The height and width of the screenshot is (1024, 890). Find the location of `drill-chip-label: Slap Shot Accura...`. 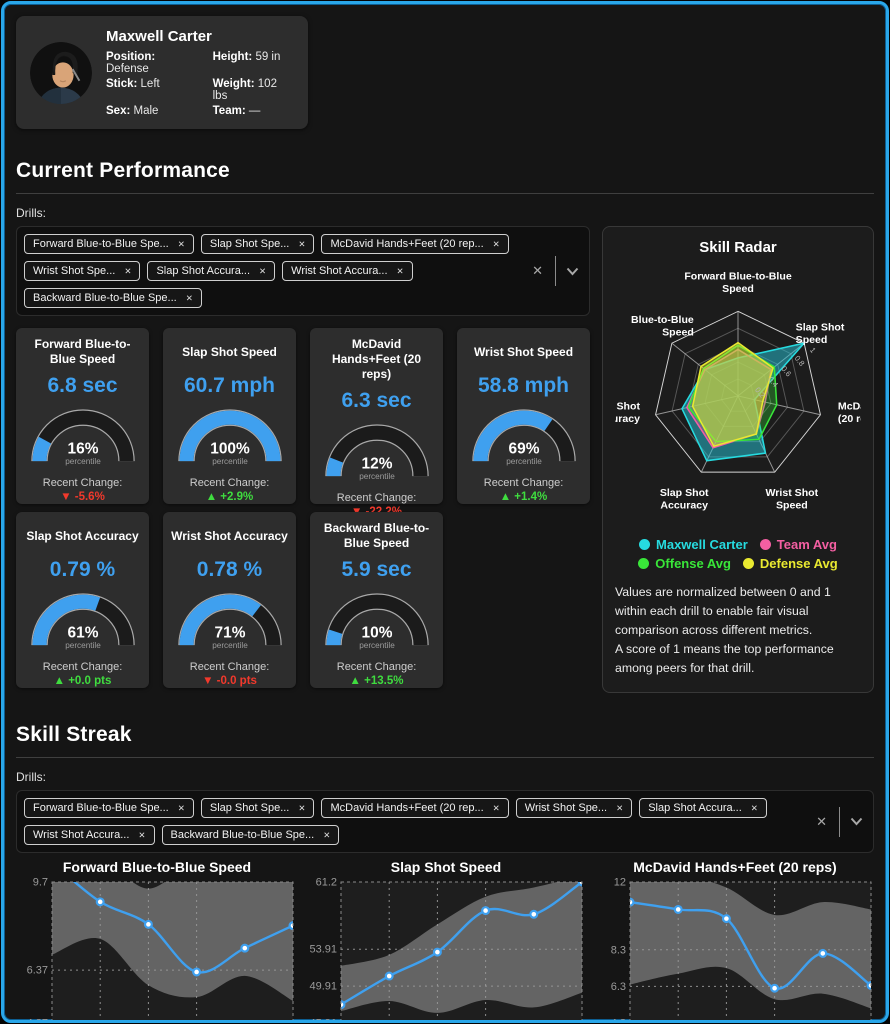

drill-chip-label: Slap Shot Accura... is located at coordinates (203, 271).